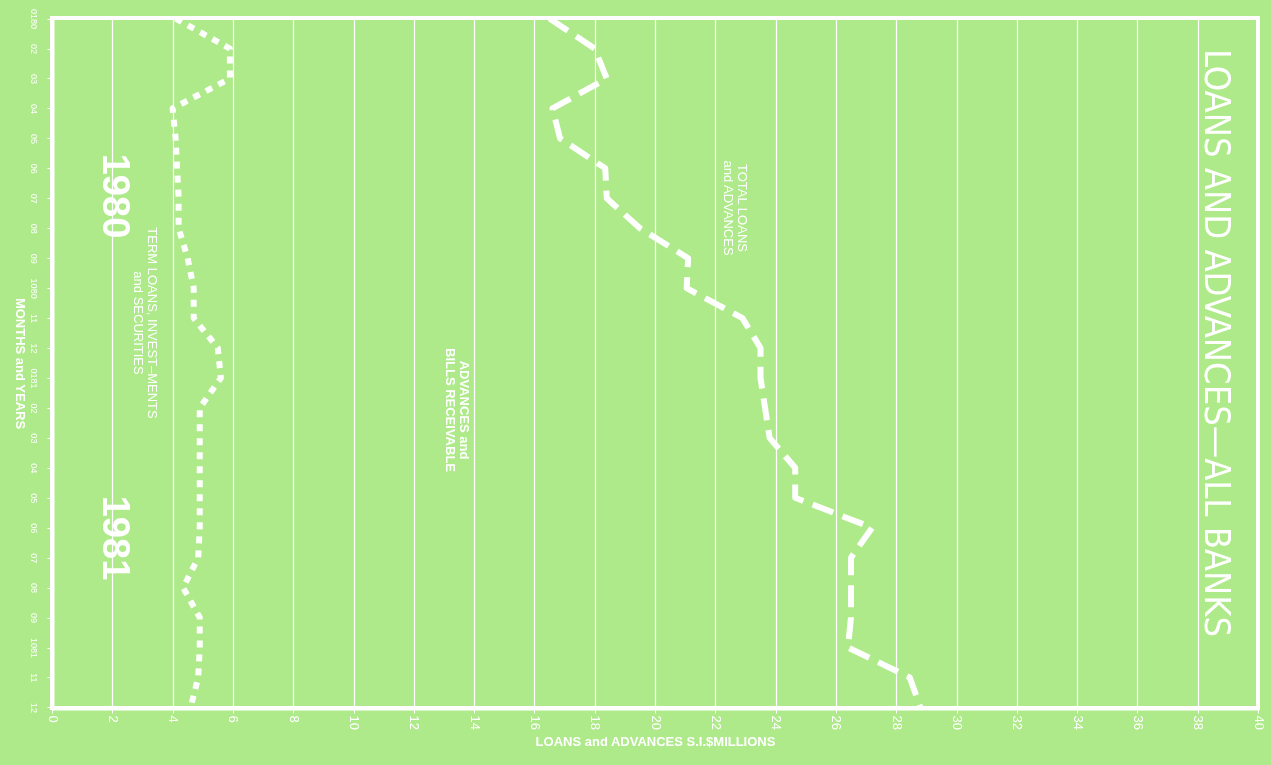 This screenshot has width=1271, height=765. I want to click on x-tick-label: 16, so click(535, 722).